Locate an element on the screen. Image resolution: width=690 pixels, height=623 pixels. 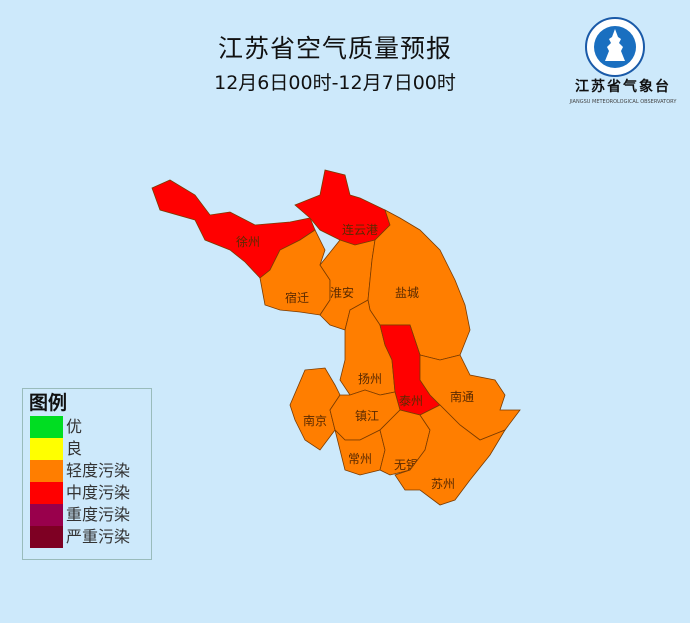
legend-item: 轻度污染 is located at coordinates (90, 471).